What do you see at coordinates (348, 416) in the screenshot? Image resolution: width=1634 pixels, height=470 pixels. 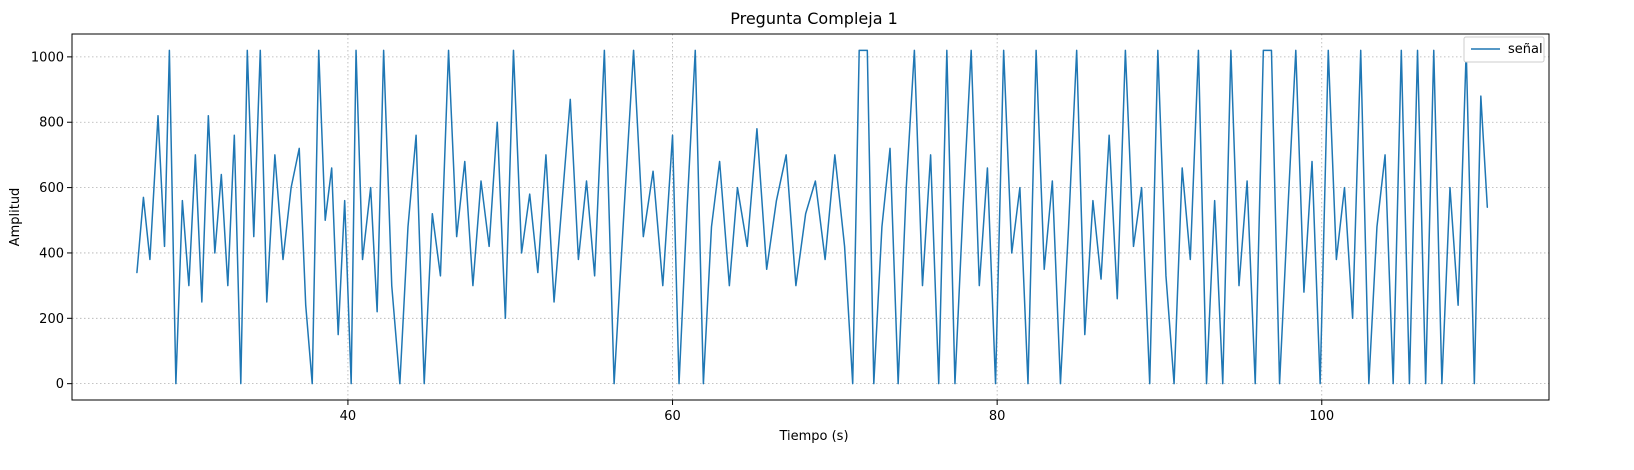 I see `x-tick-label: 40` at bounding box center [348, 416].